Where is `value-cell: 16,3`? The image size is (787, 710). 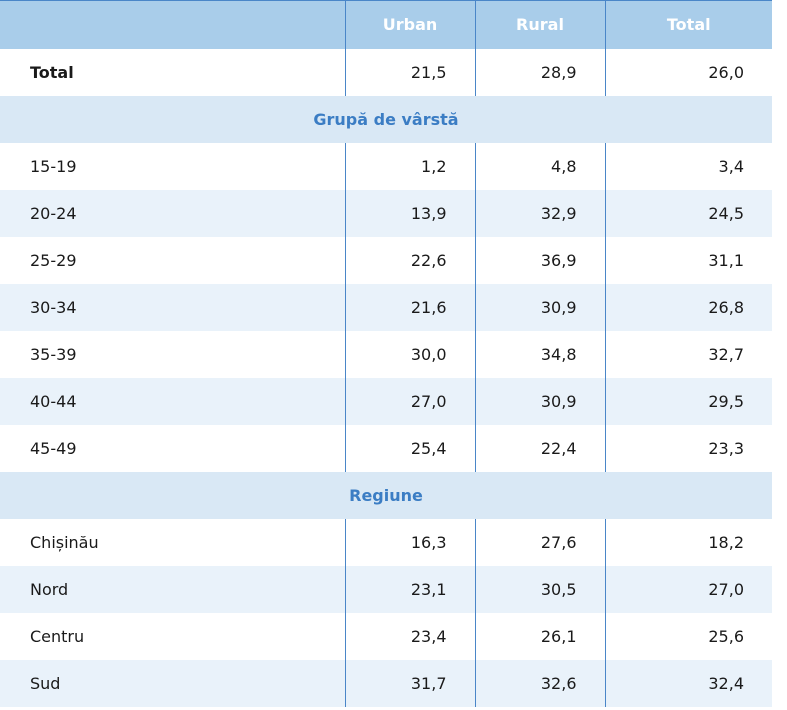 value-cell: 16,3 is located at coordinates (409, 542).